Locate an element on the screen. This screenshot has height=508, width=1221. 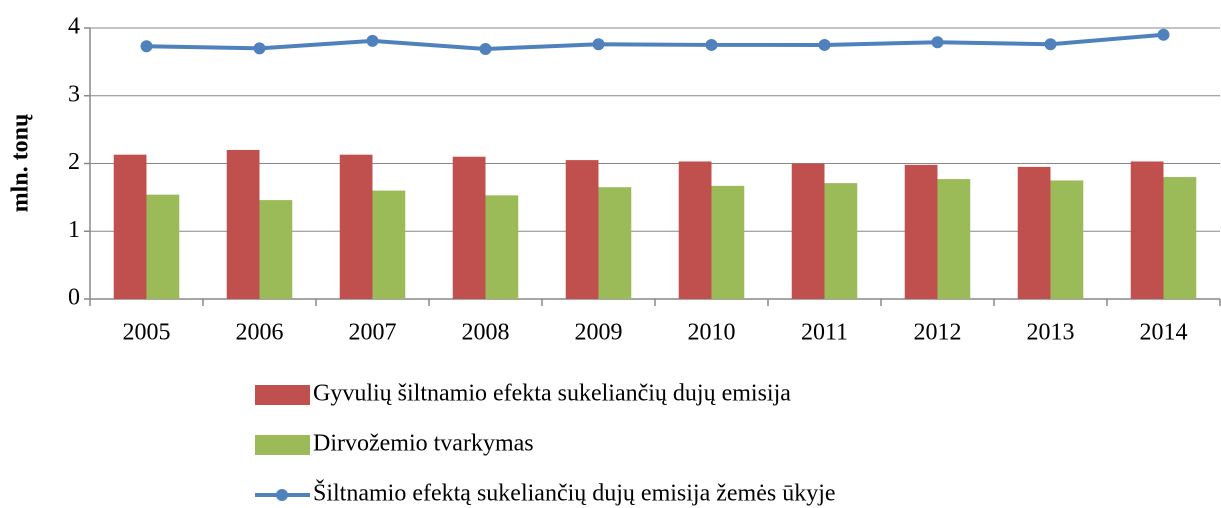
y-tick-label: 2 is located at coordinates (74, 162).